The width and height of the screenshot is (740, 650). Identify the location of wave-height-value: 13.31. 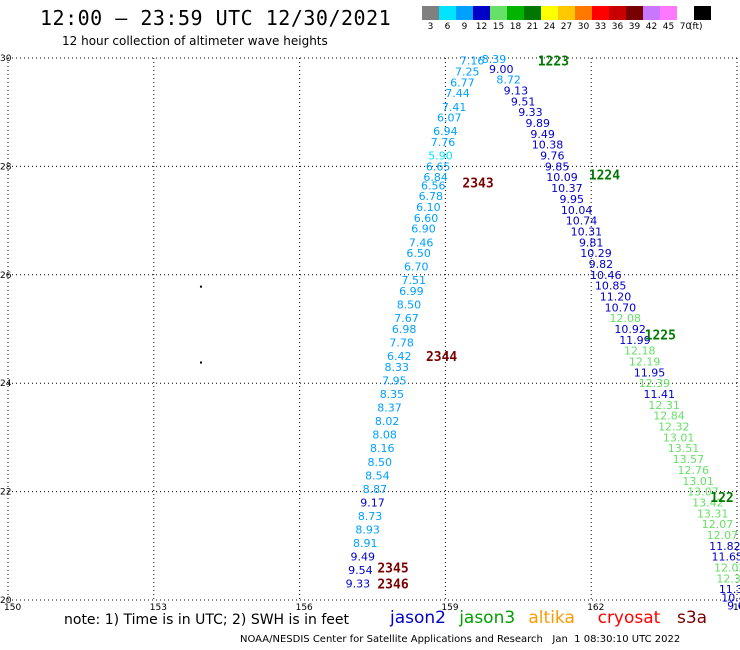
(713, 513).